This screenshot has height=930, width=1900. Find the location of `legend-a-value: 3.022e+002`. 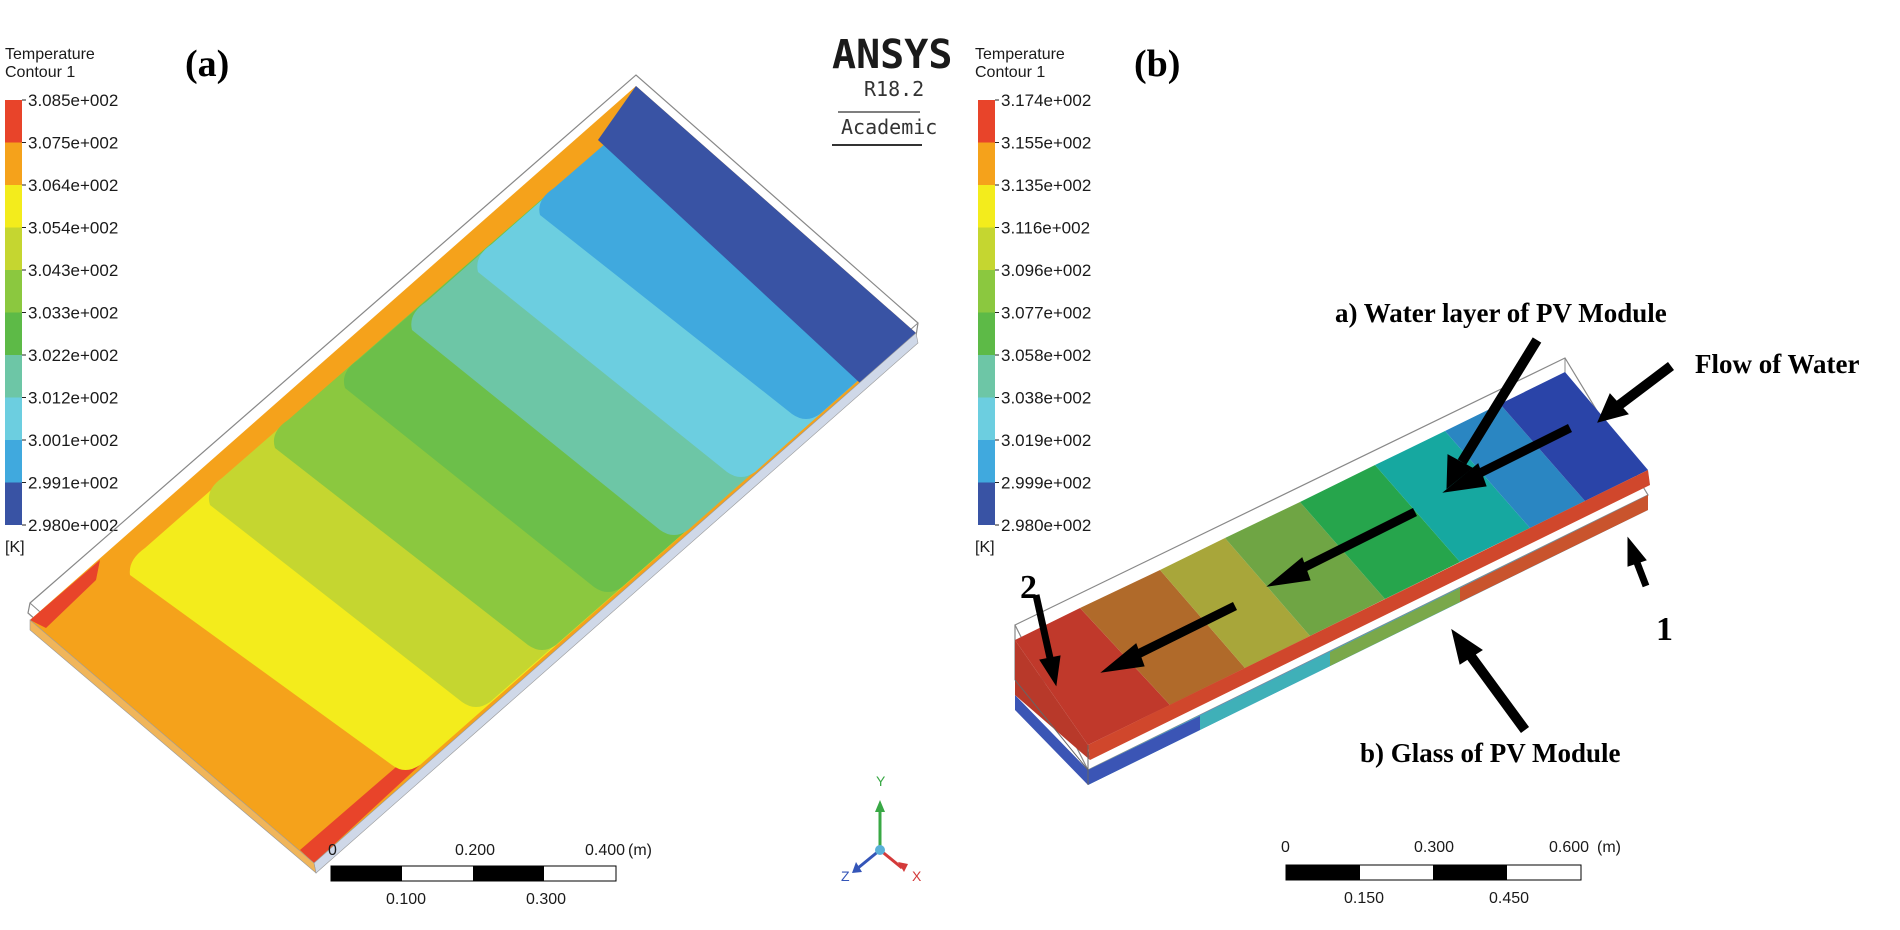

legend-a-value: 3.022e+002 is located at coordinates (73, 355).